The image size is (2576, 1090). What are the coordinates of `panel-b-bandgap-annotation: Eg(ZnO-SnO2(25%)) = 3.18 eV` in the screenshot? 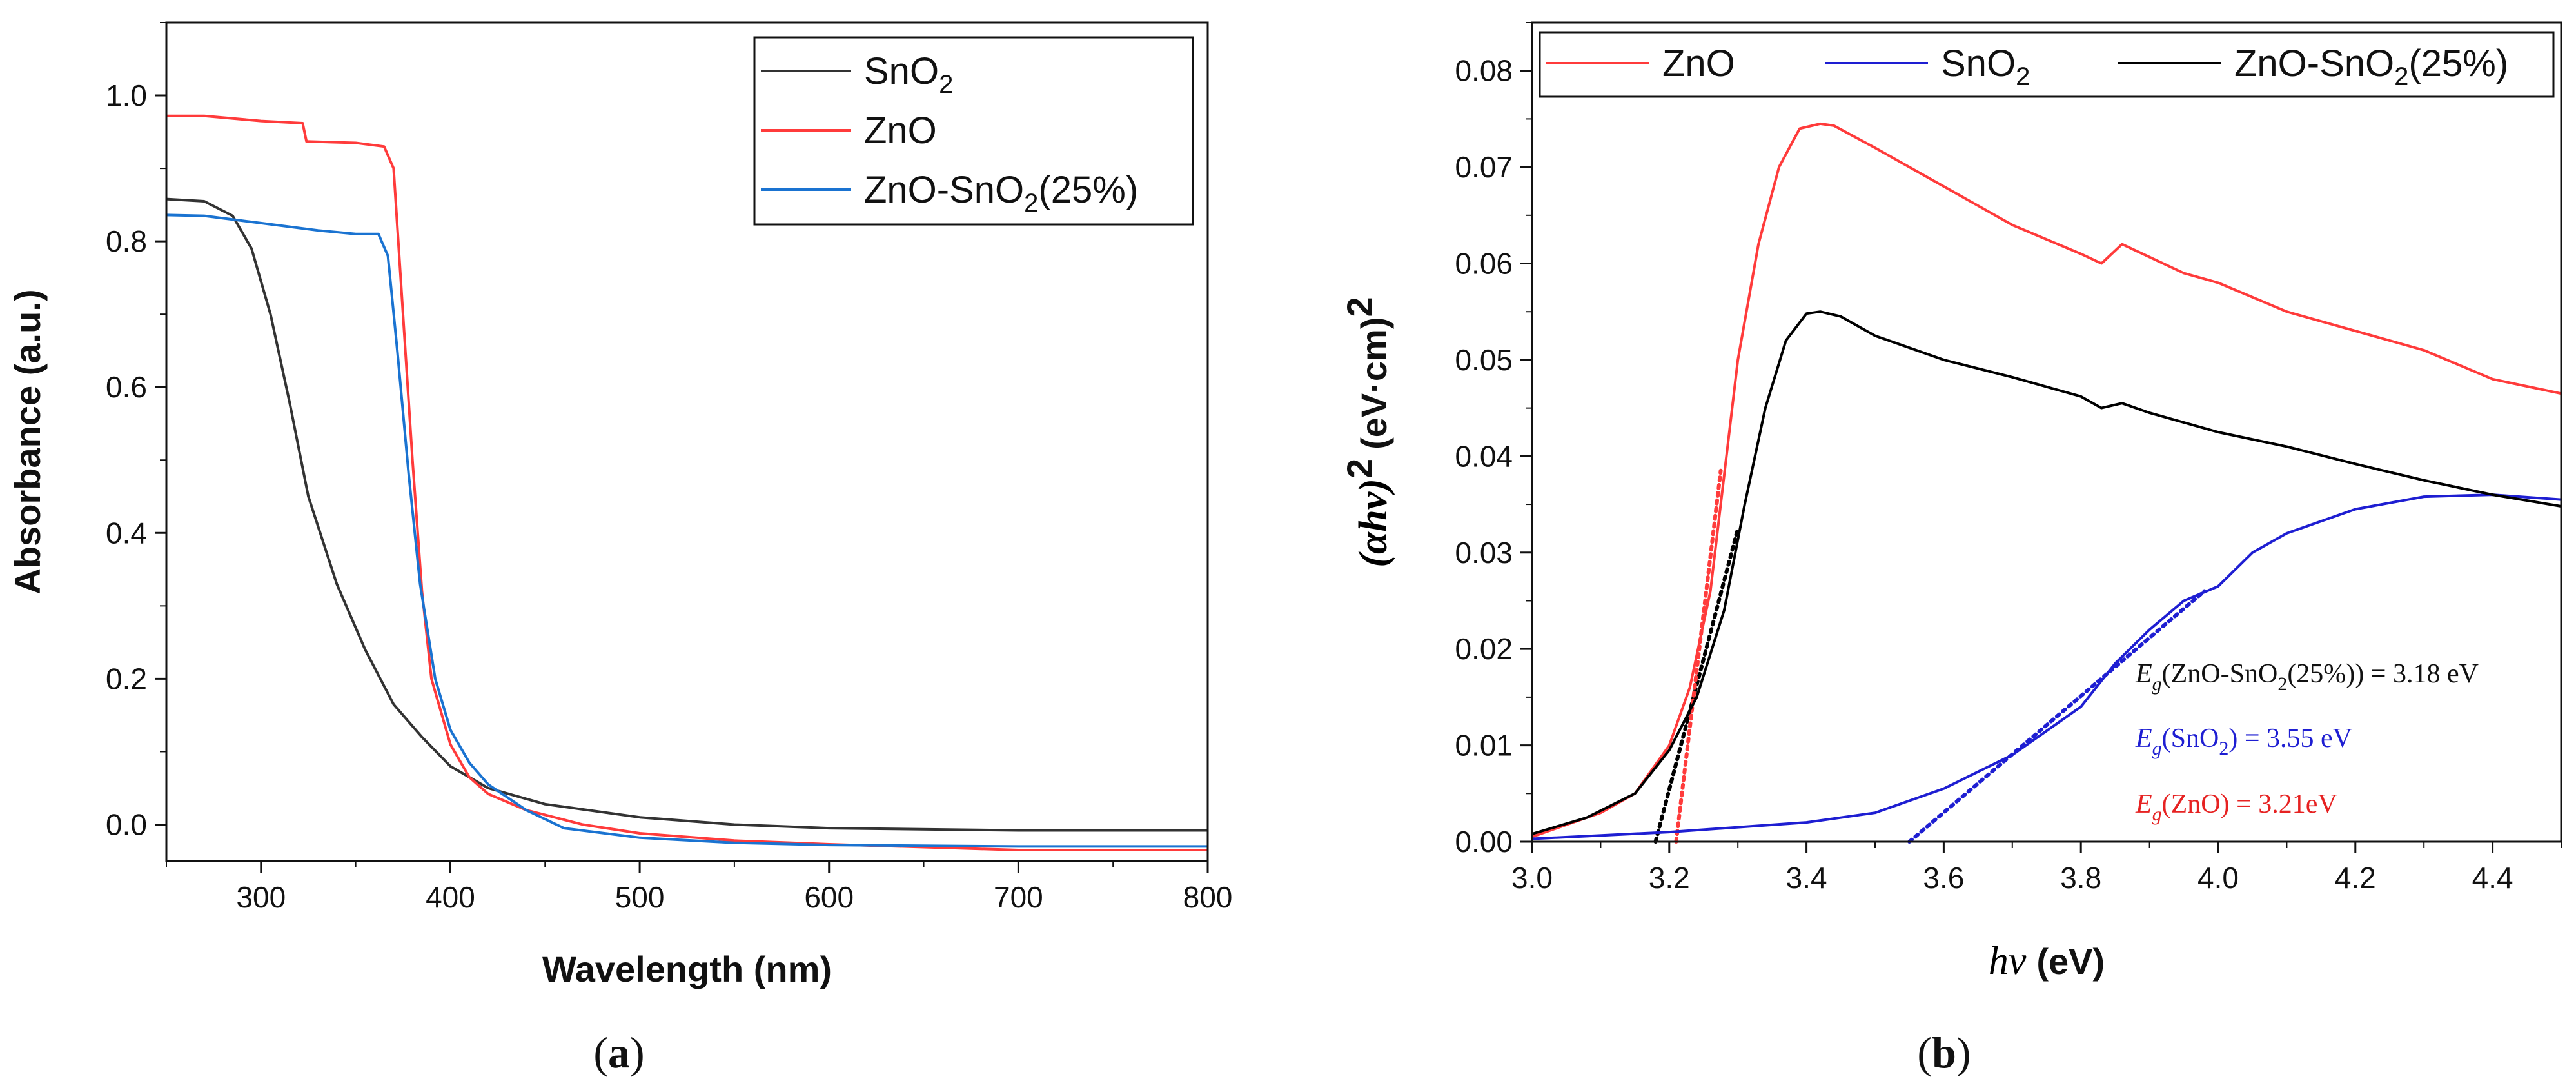 It's located at (2307, 677).